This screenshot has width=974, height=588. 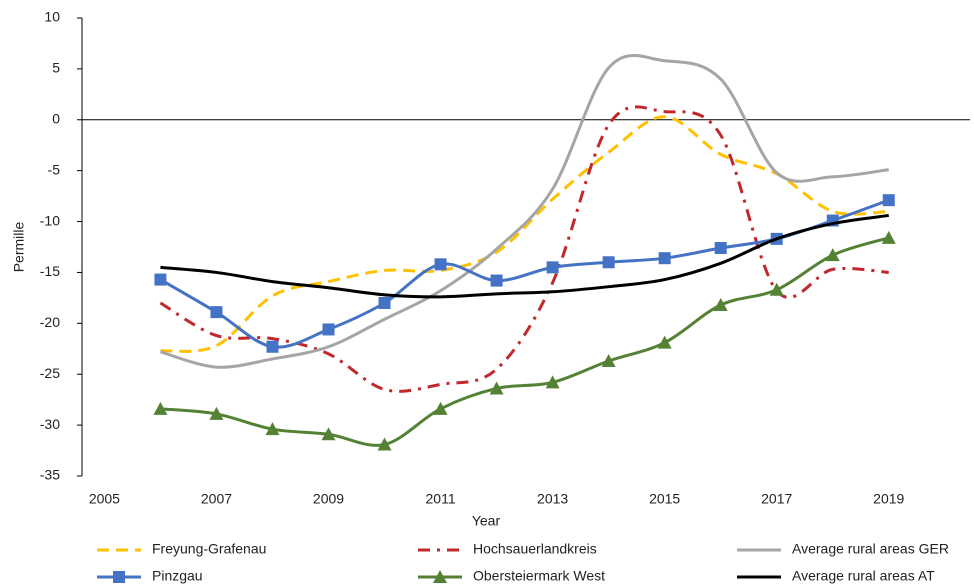 I want to click on x-tick-label: 2017, so click(x=776, y=499).